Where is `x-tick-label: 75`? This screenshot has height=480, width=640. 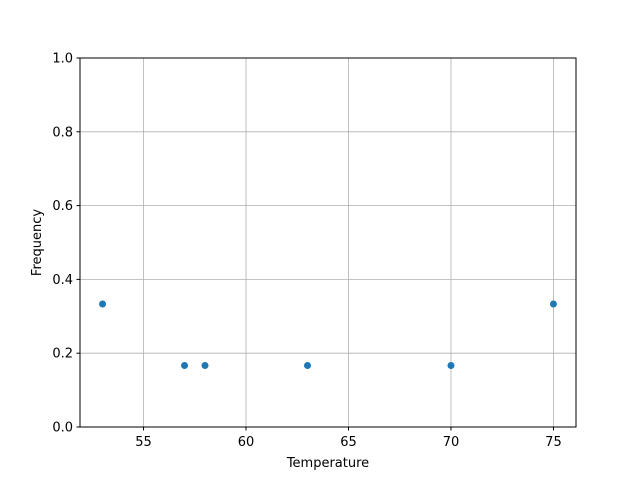
x-tick-label: 75 is located at coordinates (553, 442).